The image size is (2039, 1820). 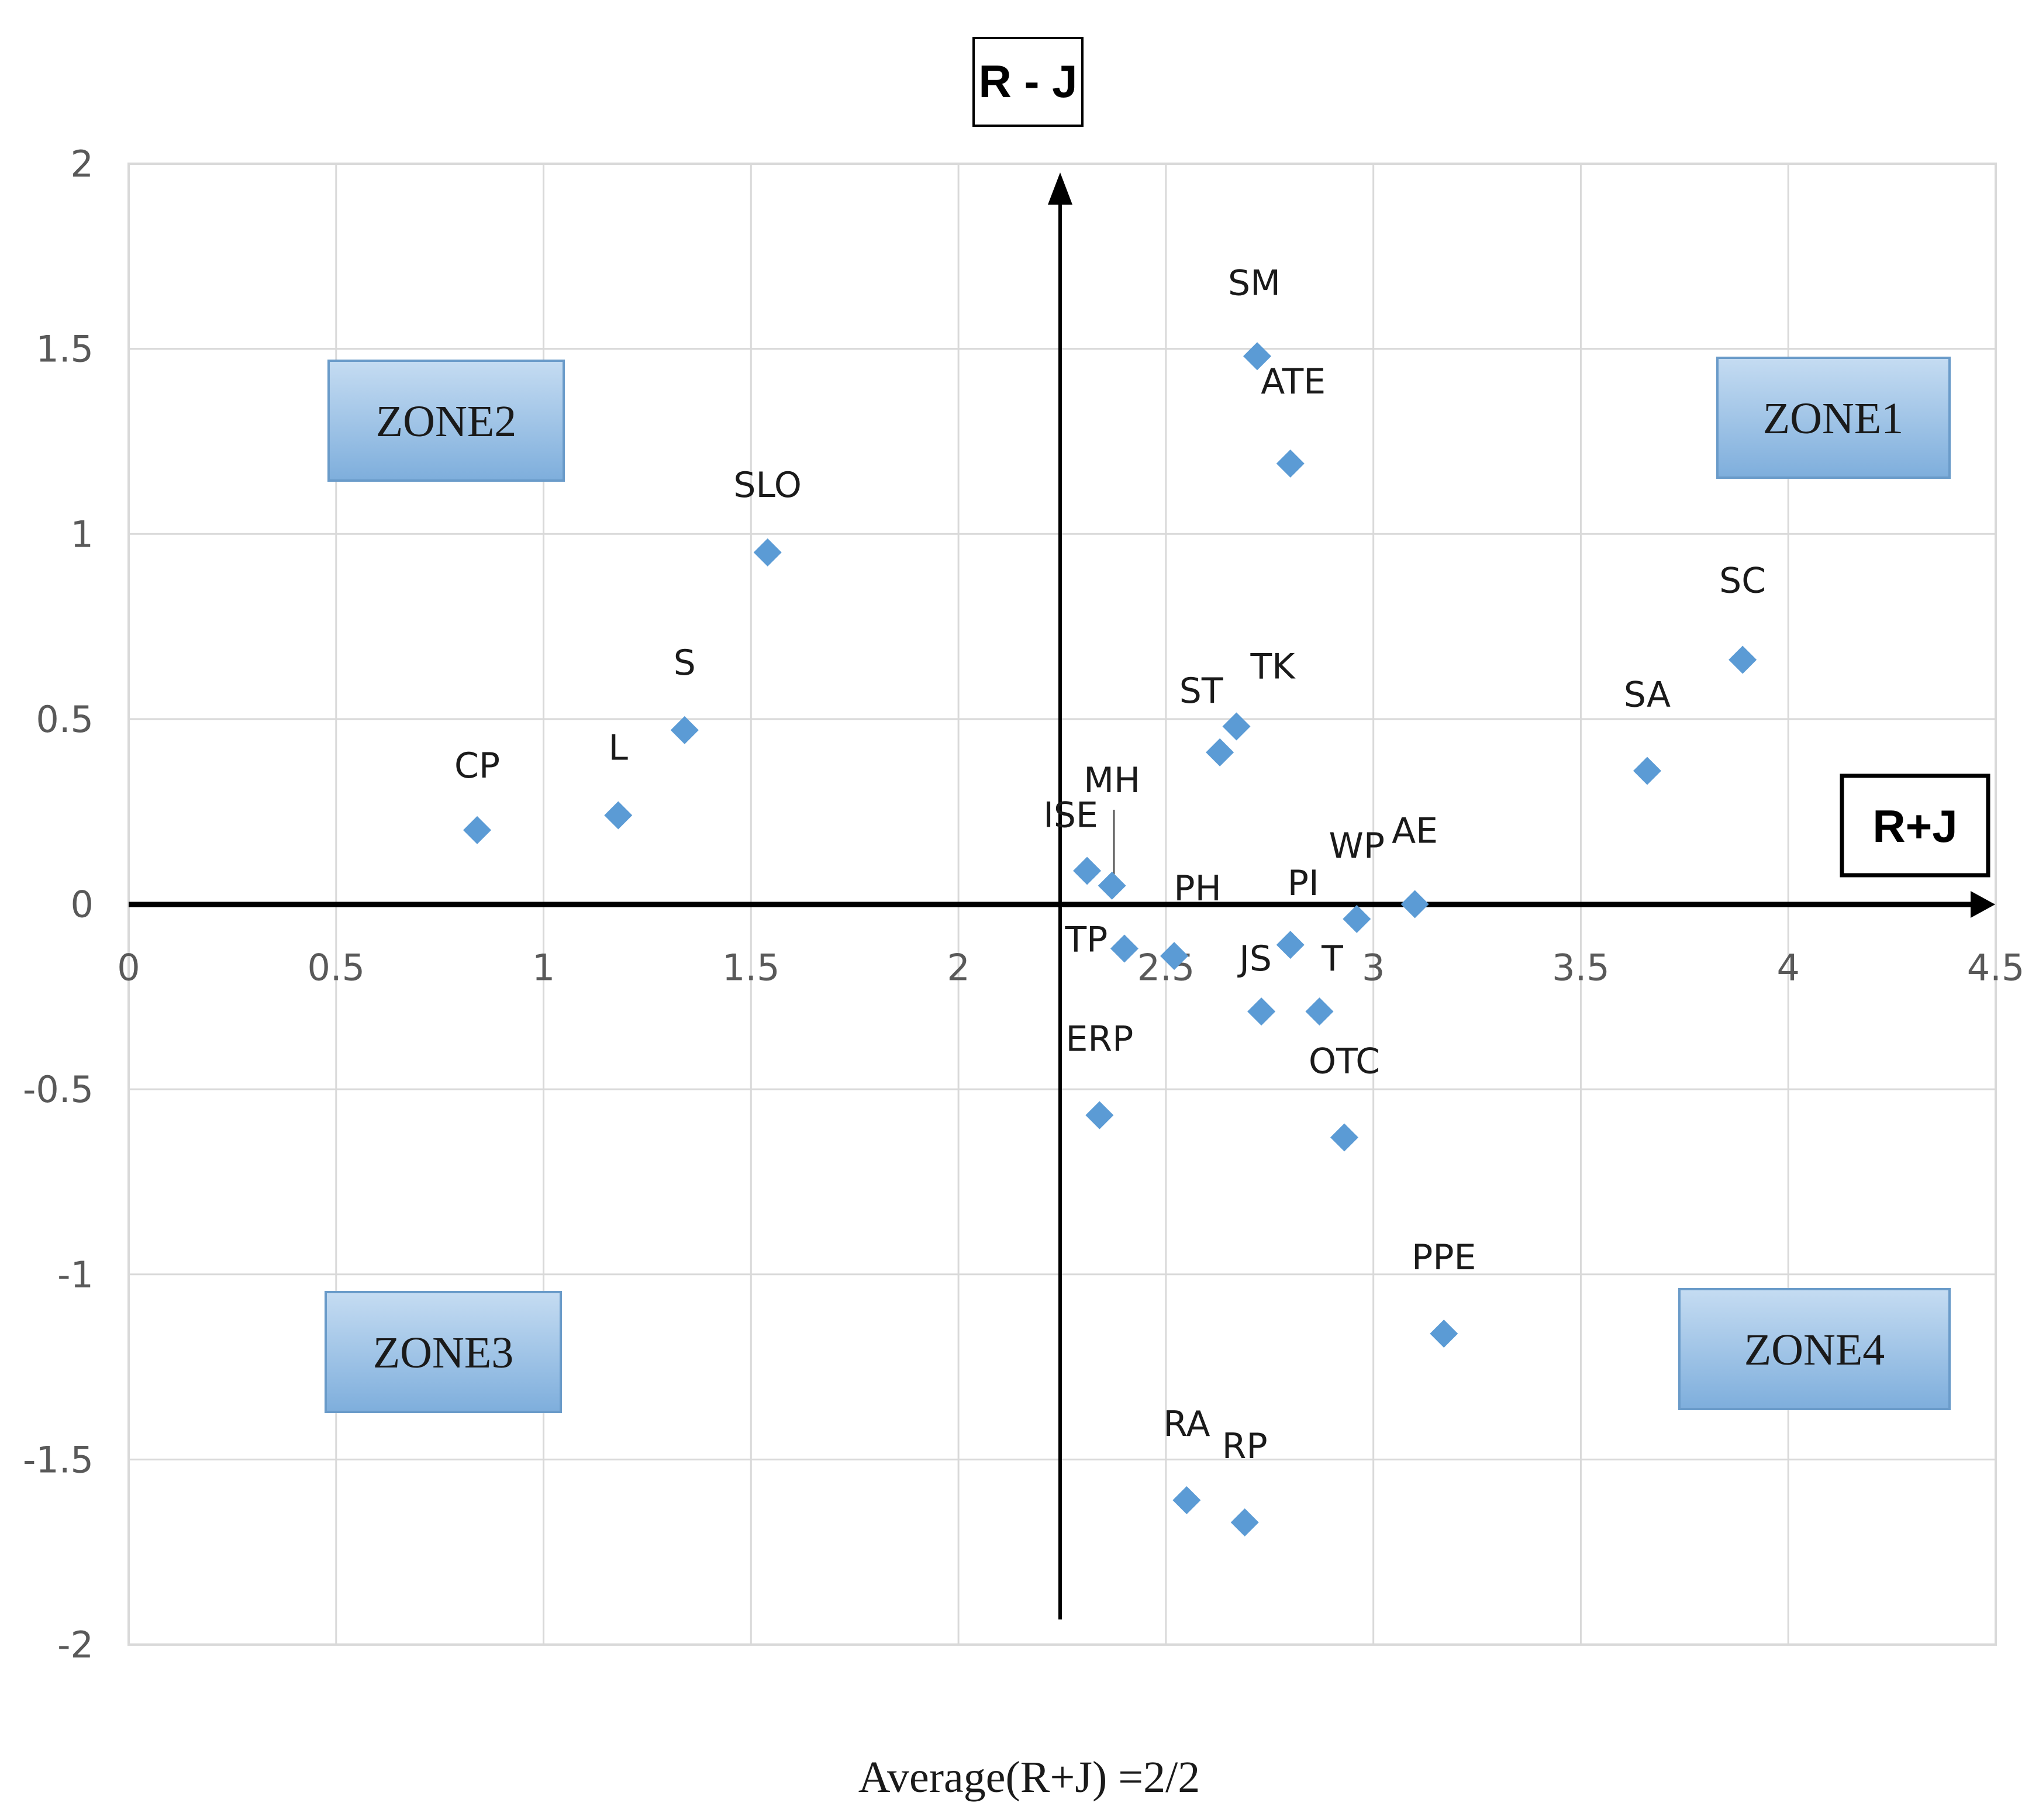 I want to click on x-tick-label: 4, so click(x=1787, y=968).